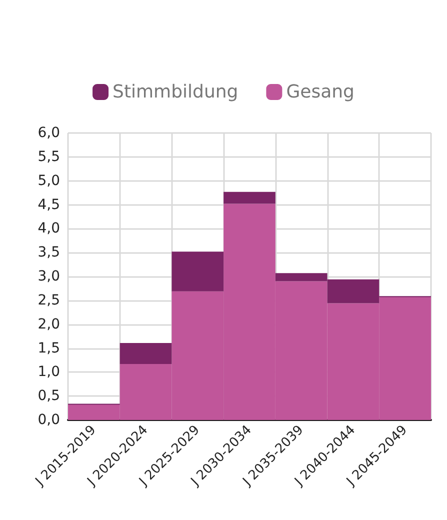  I want to click on legend-label: Stimmbildung, so click(175, 92).